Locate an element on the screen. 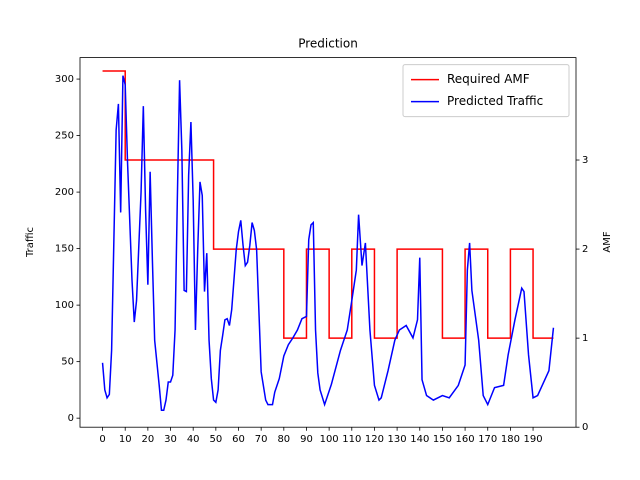 The width and height of the screenshot is (640, 480). x-tick-label: 170 is located at coordinates (487, 439).